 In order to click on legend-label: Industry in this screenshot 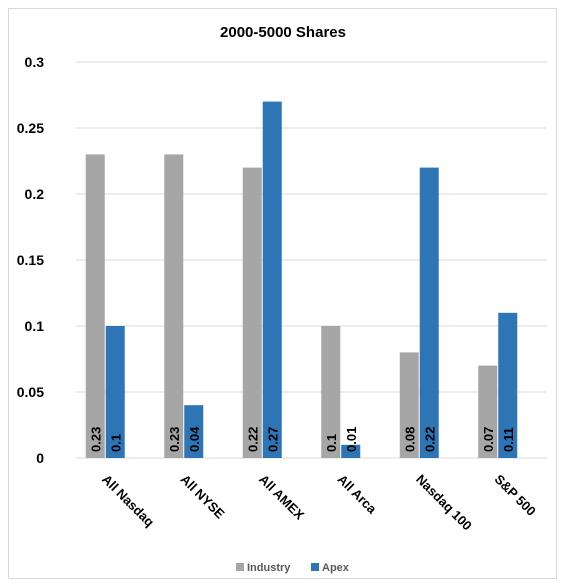, I will do `click(269, 568)`.